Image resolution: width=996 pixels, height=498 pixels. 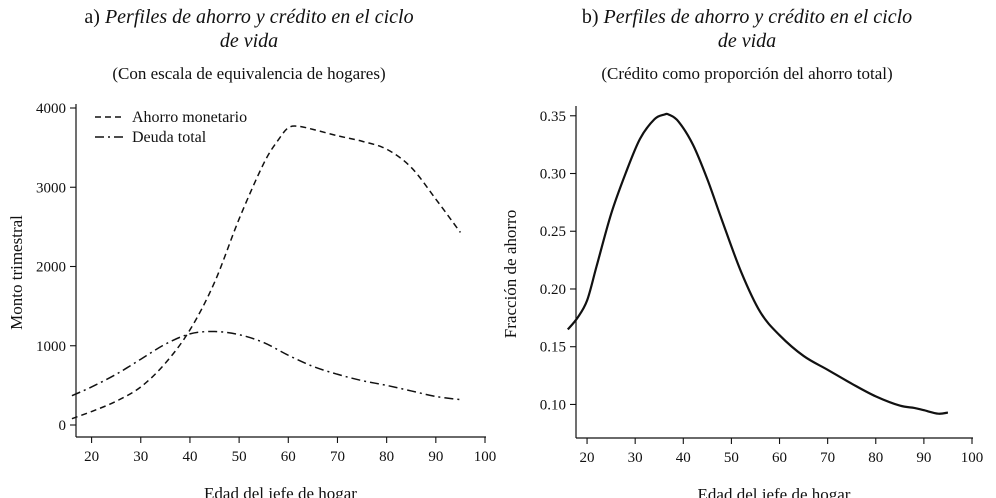 I want to click on panel-b-title-italic: Perfiles de ahorro y crédito en el ciclo, so click(x=758, y=17).